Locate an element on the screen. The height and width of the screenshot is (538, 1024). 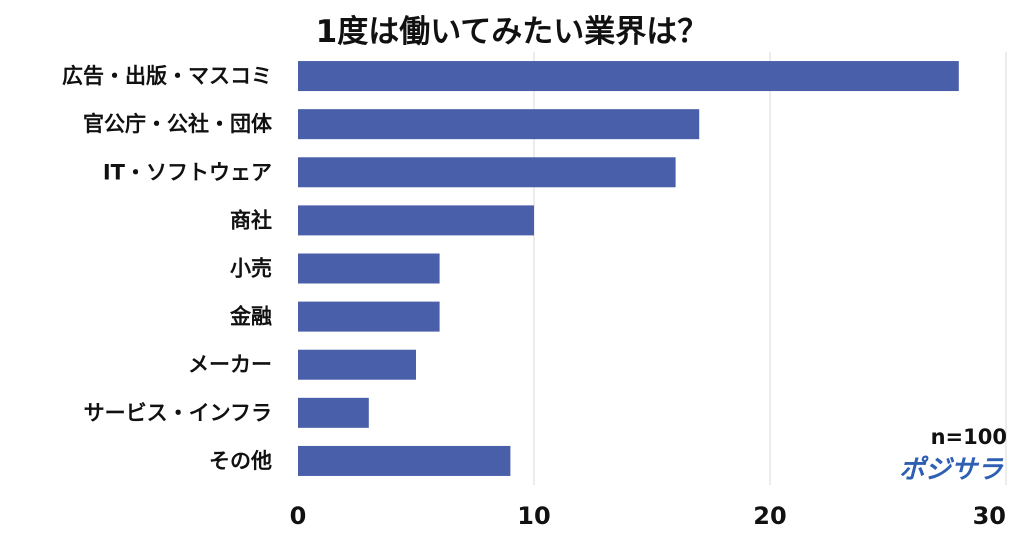
sample-size-label: n=100 is located at coordinates (969, 437).